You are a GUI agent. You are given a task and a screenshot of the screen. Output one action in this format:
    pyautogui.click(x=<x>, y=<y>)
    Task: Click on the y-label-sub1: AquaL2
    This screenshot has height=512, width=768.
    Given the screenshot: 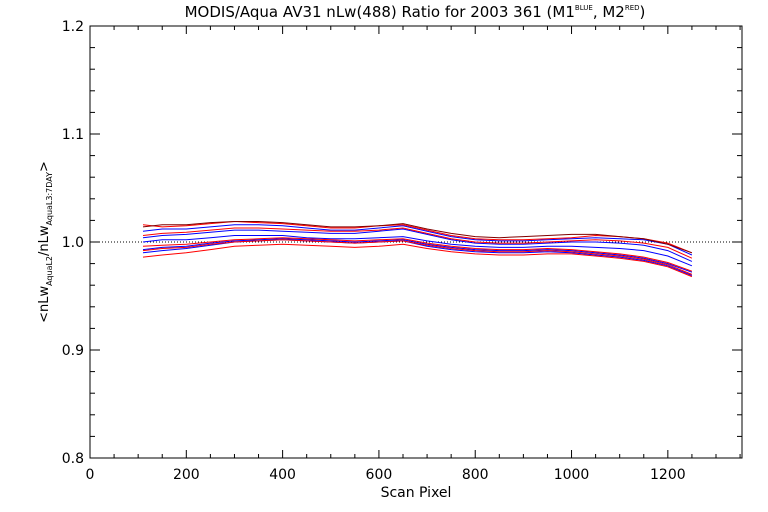 What is the action you would take?
    pyautogui.click(x=49, y=271)
    